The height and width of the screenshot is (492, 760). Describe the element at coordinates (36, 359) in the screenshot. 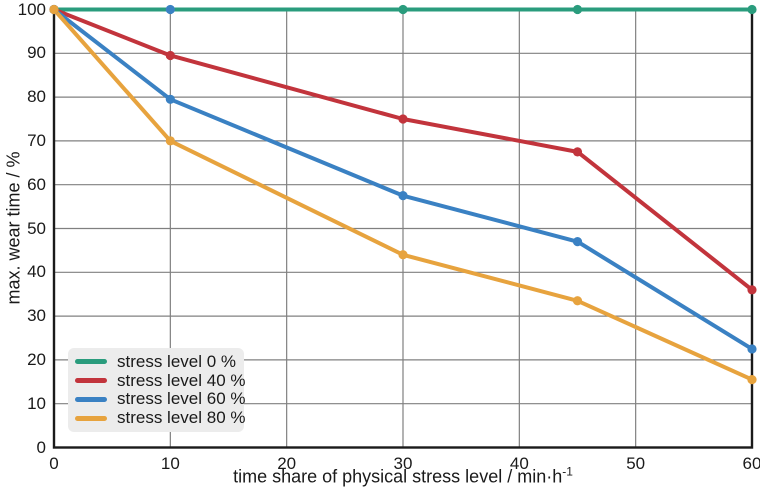

I see `y-tick-label: 20` at that location.